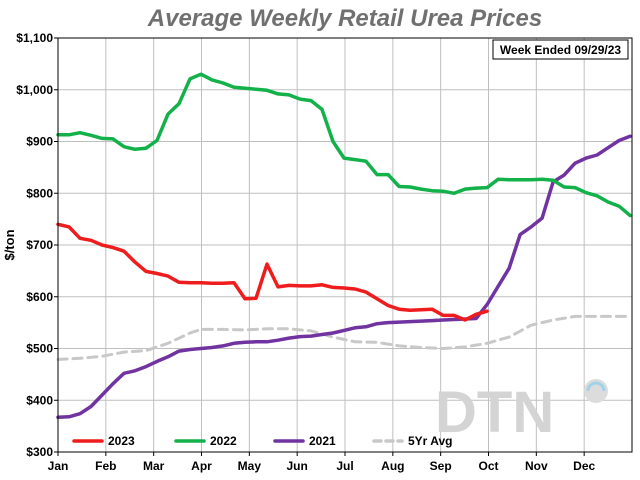 The width and height of the screenshot is (640, 480). I want to click on x-tick-label: Aug, so click(392, 466).